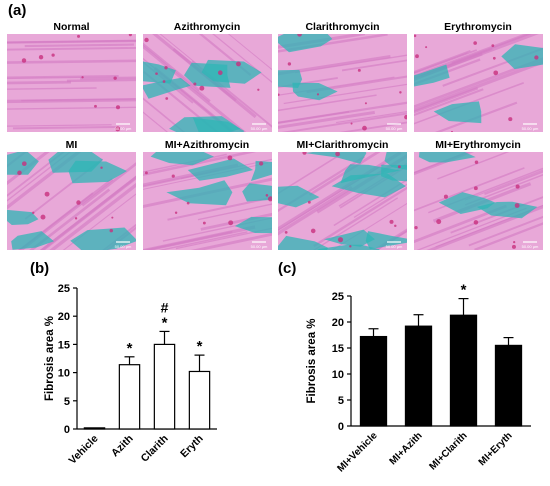 The width and height of the screenshot is (550, 486). I want to click on y-tick-label: 25, so click(64, 289).